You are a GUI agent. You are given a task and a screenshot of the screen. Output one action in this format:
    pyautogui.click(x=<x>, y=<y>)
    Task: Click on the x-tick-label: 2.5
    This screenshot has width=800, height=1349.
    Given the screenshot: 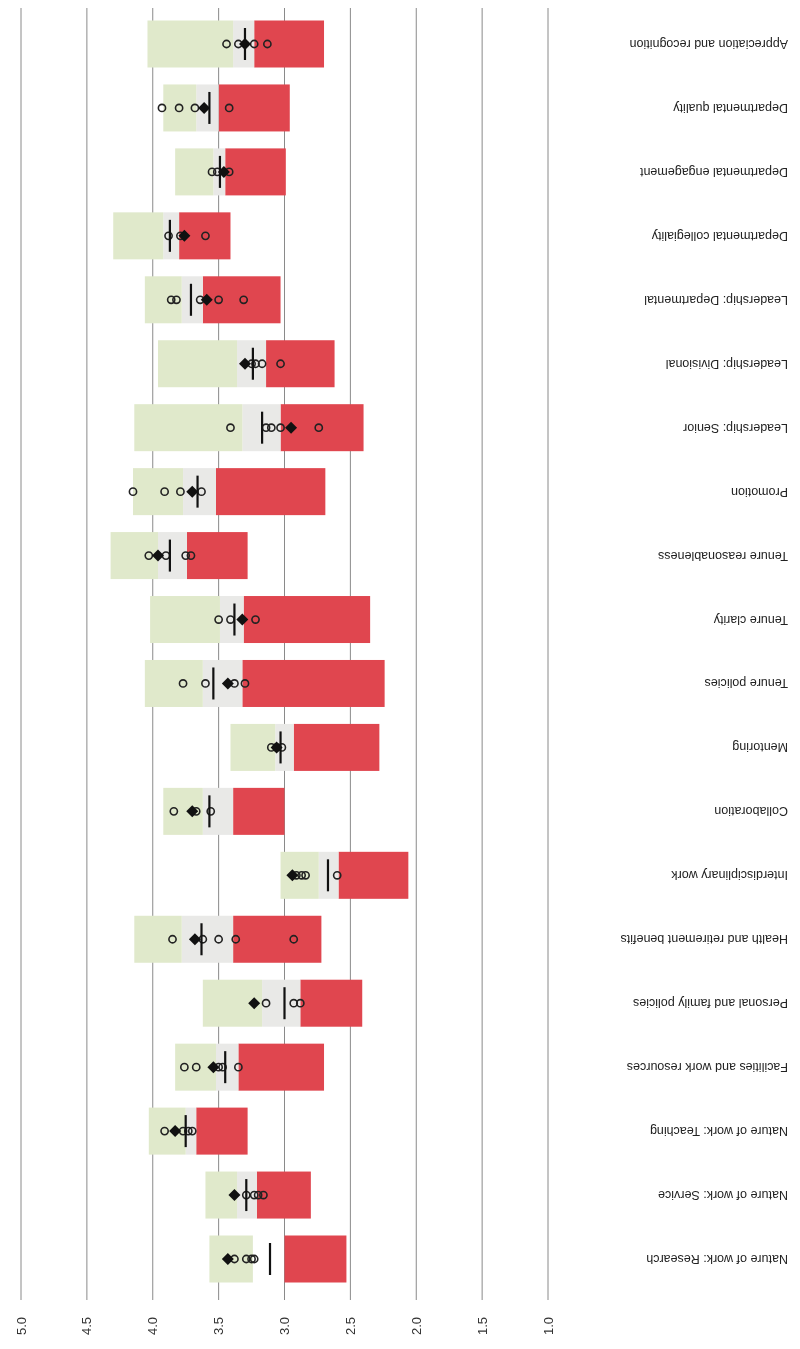 What is the action you would take?
    pyautogui.click(x=350, y=1326)
    